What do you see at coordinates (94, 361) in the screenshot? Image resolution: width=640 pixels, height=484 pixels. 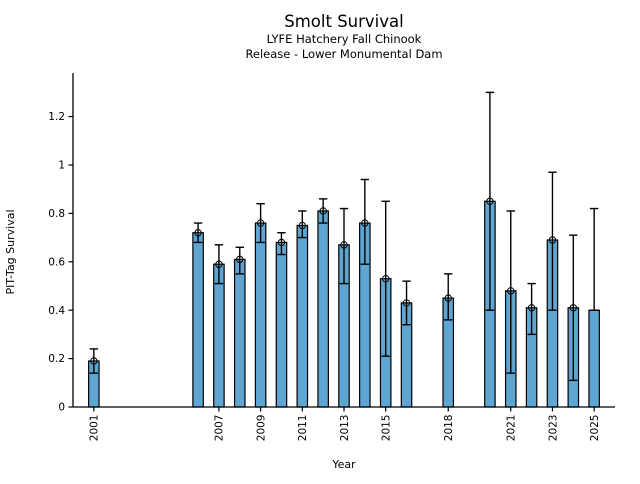 I see `point-marker-2001` at bounding box center [94, 361].